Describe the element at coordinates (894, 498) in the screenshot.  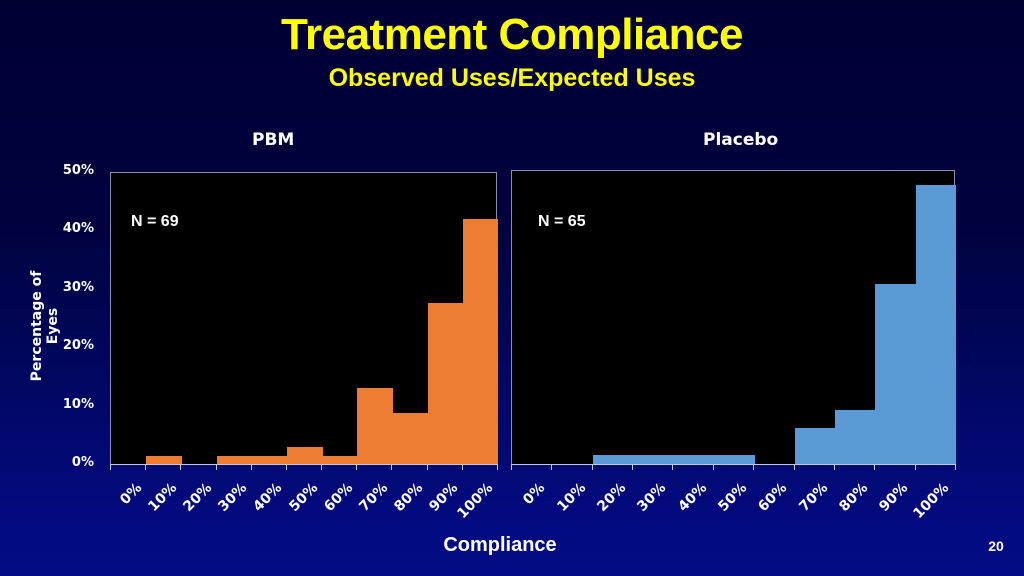
I see `x-tick-label: 90%` at that location.